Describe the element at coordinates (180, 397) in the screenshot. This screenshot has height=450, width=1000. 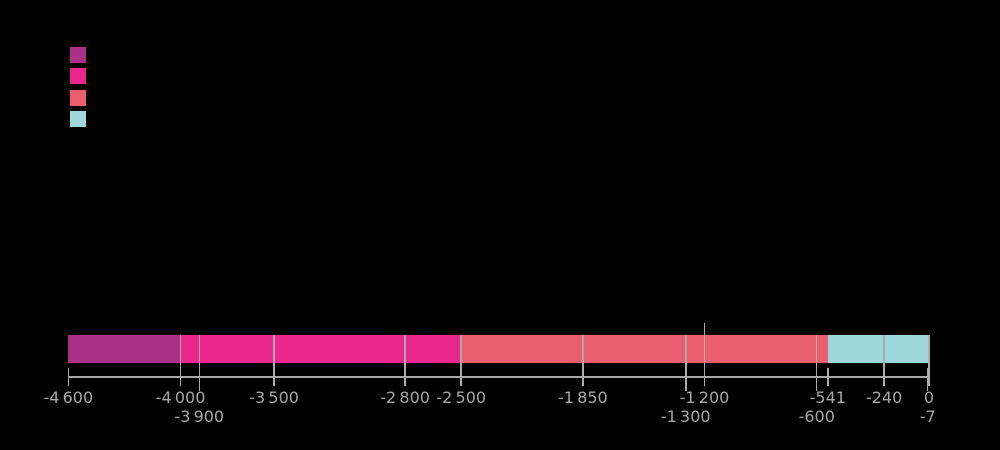
I see `tick-label: -4 000` at that location.